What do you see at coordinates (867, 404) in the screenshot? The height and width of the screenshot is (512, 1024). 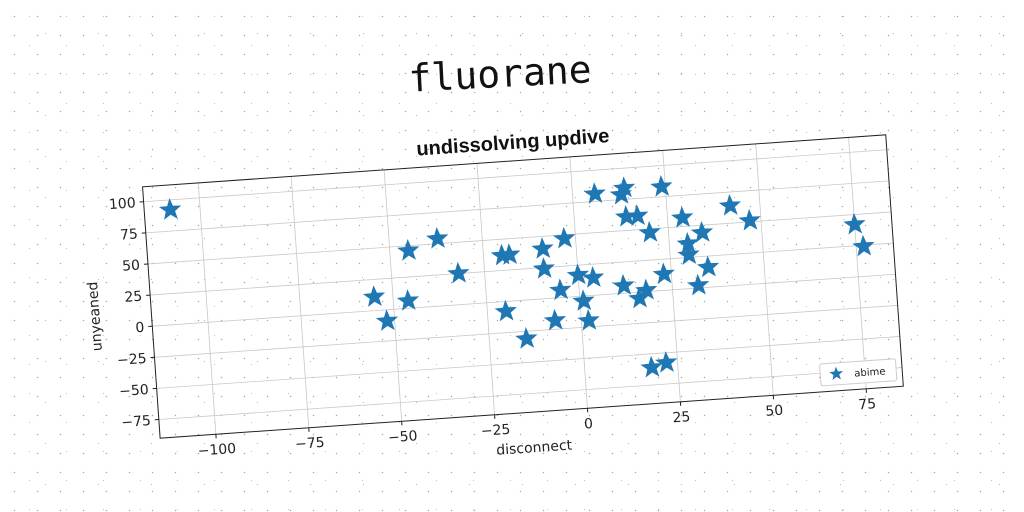 I see `x-tick-label: 75` at bounding box center [867, 404].